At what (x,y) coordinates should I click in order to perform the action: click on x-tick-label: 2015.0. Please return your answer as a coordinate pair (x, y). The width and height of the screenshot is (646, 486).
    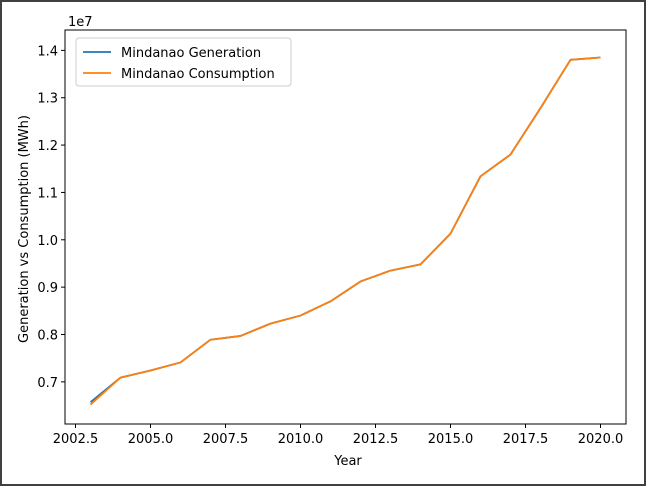
    Looking at the image, I should click on (451, 439).